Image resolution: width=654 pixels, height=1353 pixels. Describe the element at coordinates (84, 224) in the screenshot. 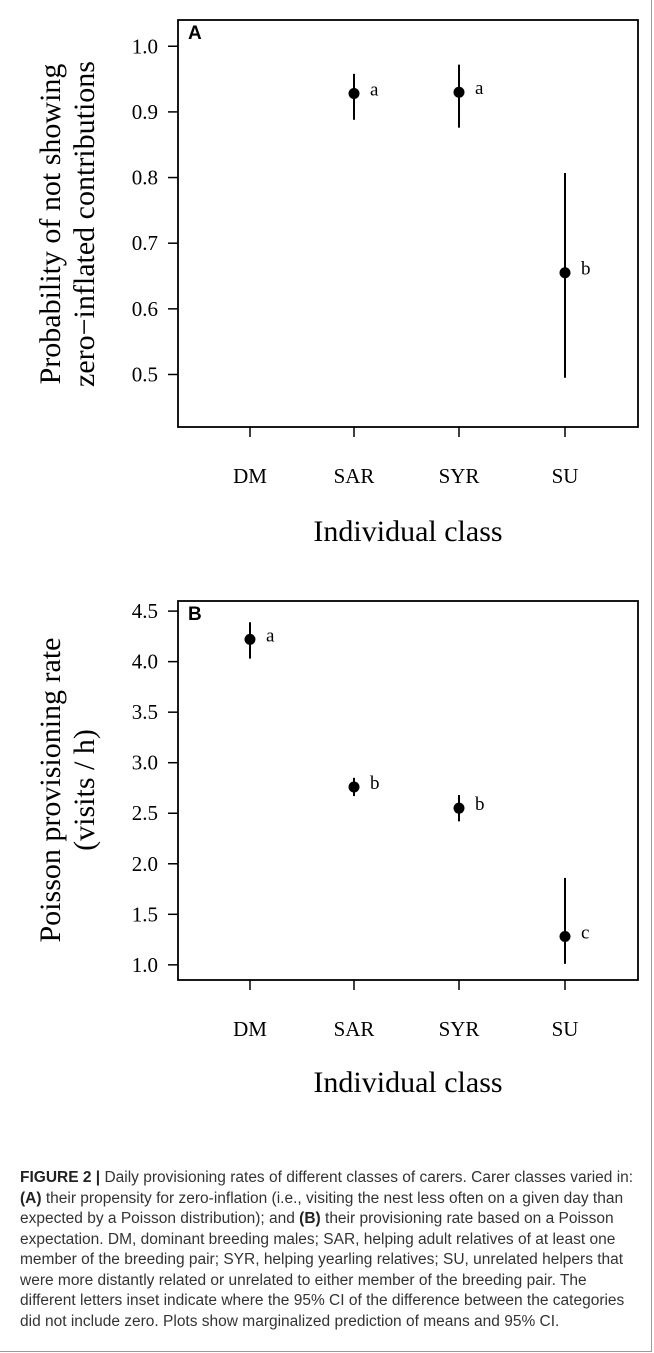

I see `y-axis-label-line2: zero−inflated contributions` at that location.